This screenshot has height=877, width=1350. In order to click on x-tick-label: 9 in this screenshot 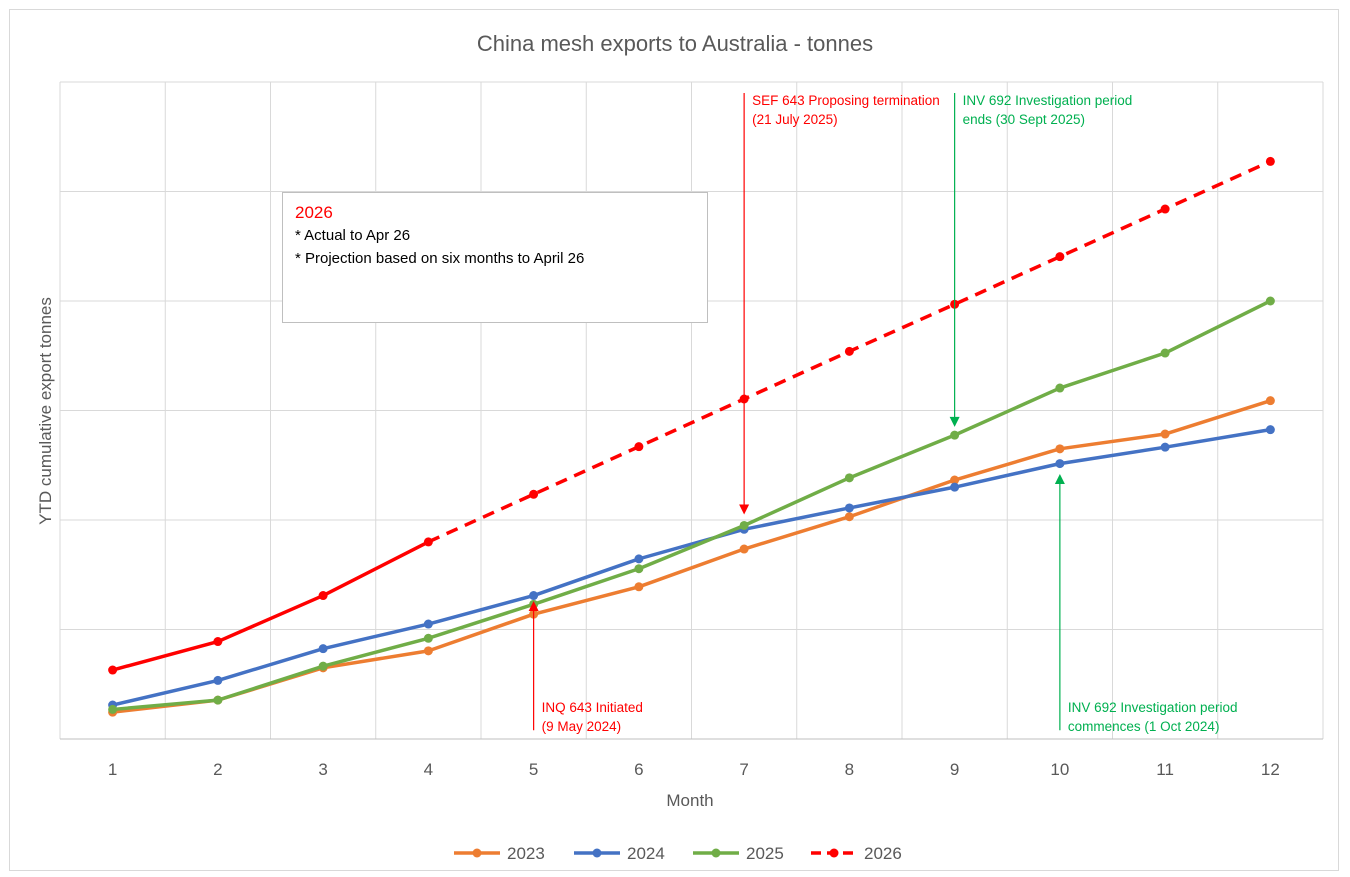, I will do `click(954, 769)`.